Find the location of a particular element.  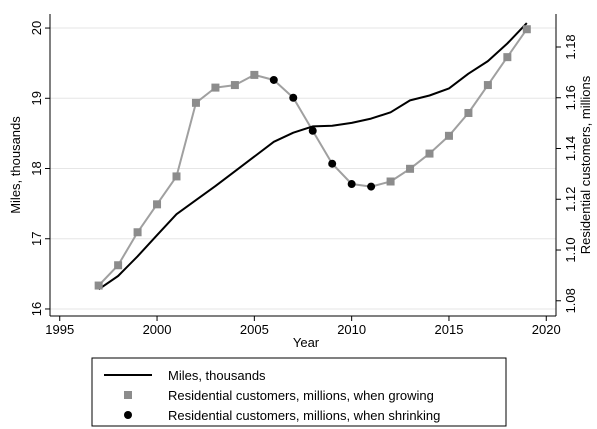

y-right-tick-label: 1.12 is located at coordinates (570, 199).